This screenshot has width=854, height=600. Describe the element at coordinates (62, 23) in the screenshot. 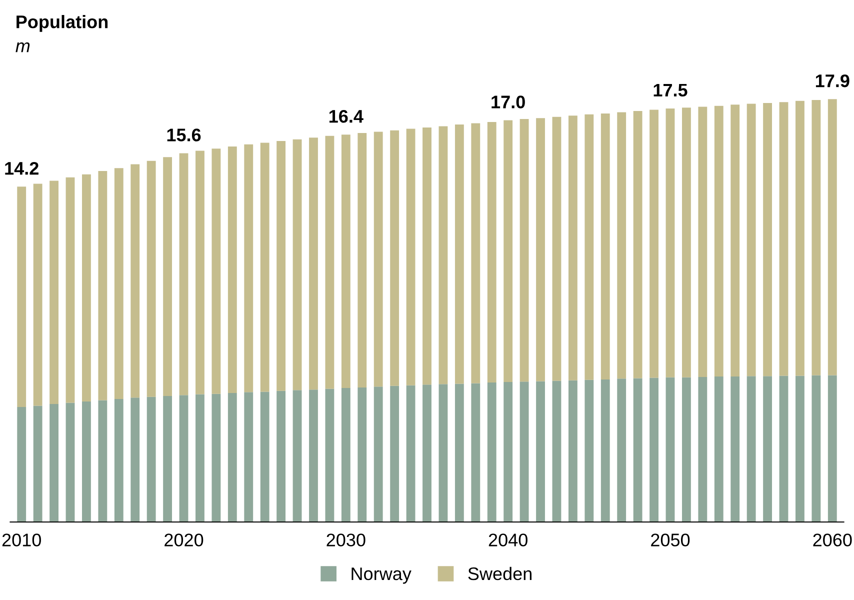

I see `chart-title: Population` at that location.